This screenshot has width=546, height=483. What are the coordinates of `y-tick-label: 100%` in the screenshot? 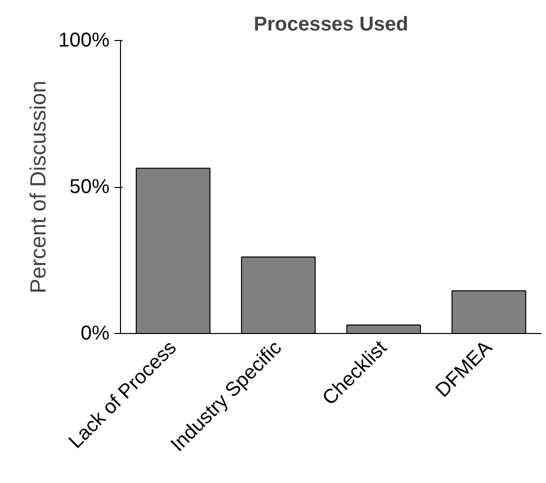 It's located at (84, 41).